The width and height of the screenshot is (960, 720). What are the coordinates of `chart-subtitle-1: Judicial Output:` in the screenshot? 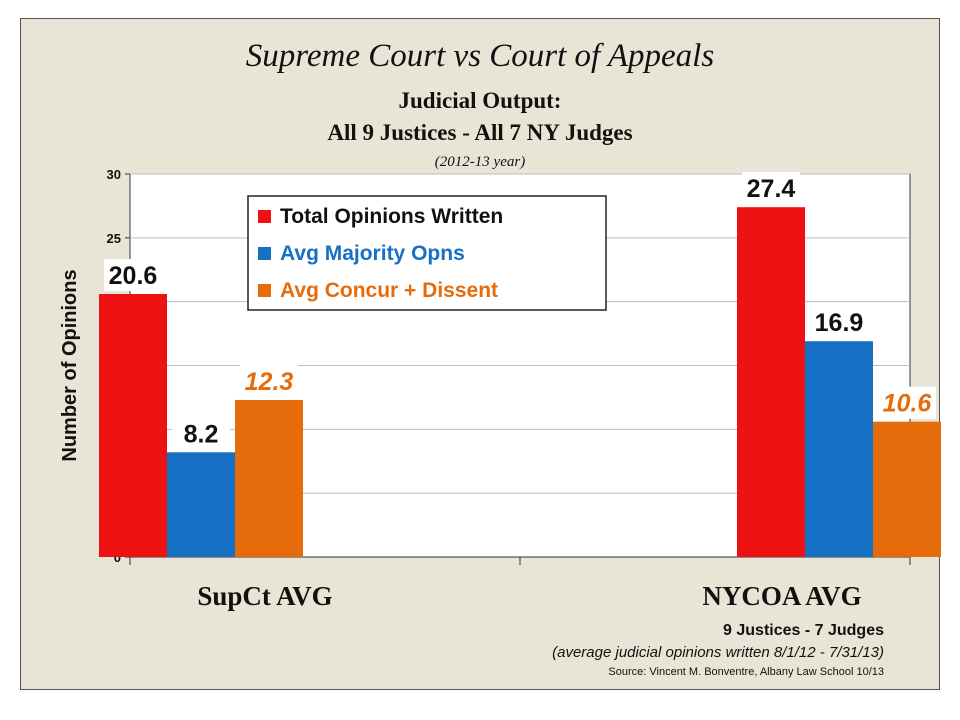 It's located at (480, 100).